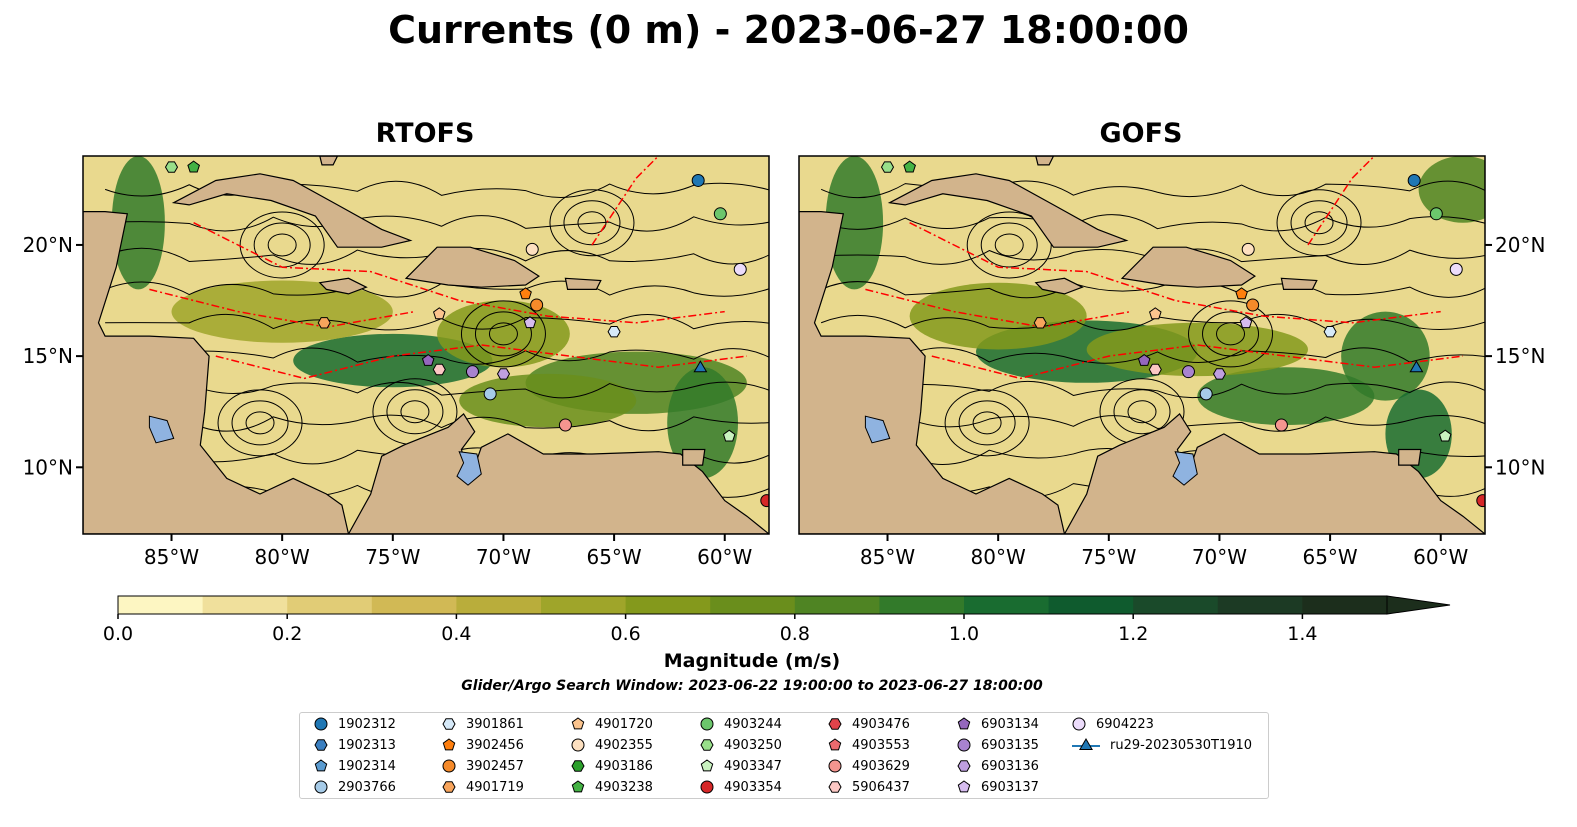 Image resolution: width=1577 pixels, height=827 pixels. What do you see at coordinates (624, 787) in the screenshot?
I see `legend-label: 4903238` at bounding box center [624, 787].